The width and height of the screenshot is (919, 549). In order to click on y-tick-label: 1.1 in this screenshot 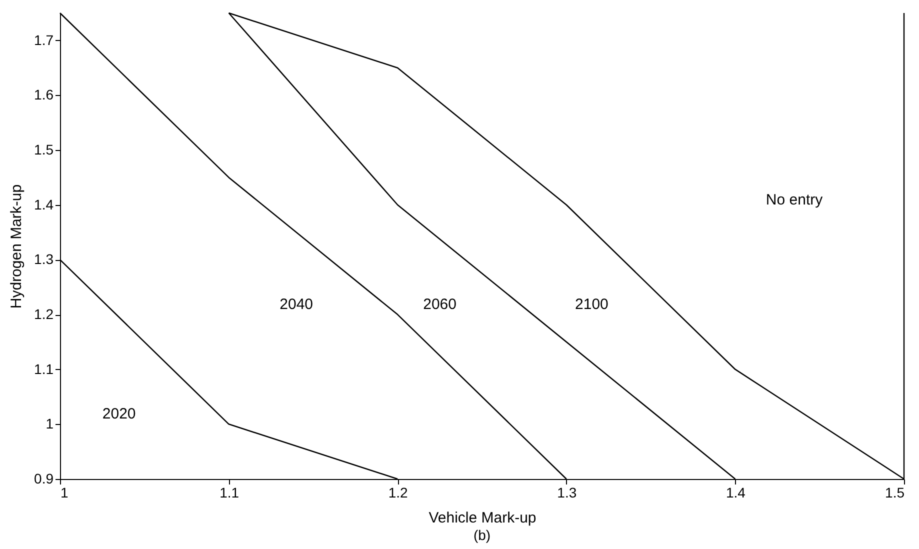, I will do `click(44, 368)`.